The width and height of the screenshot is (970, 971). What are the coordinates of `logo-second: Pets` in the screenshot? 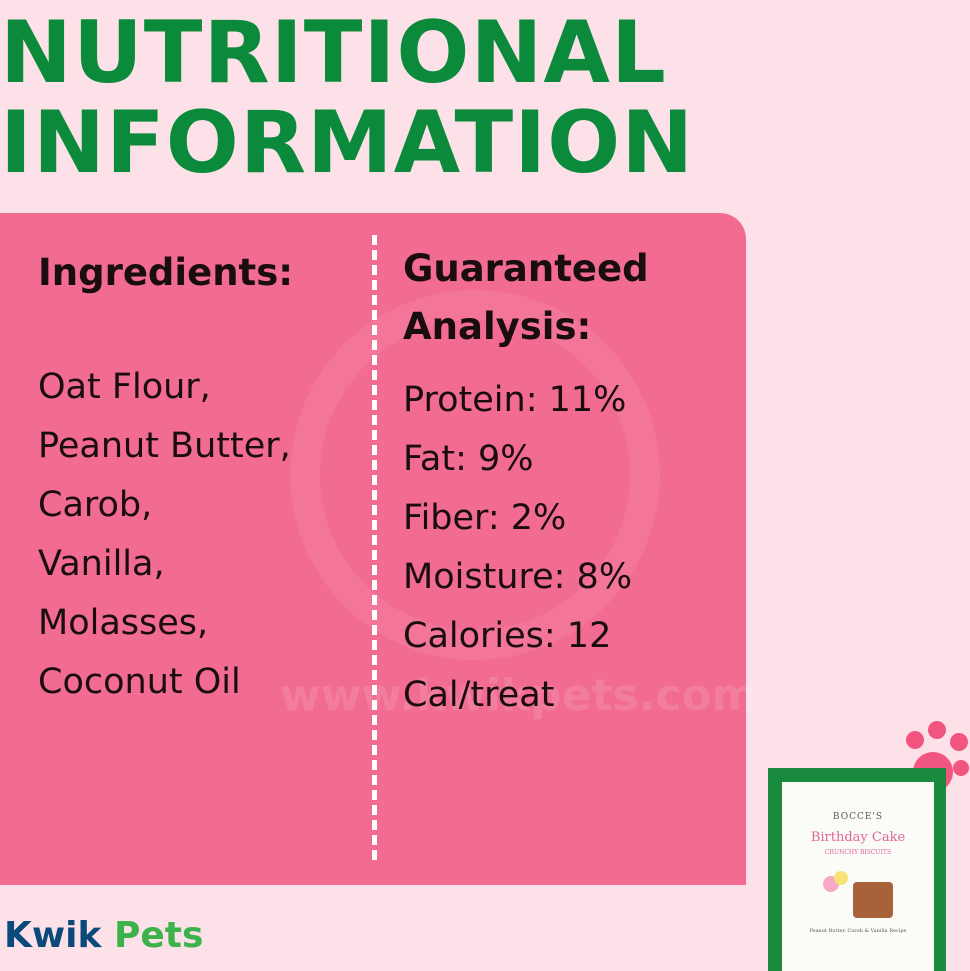 It's located at (158, 935).